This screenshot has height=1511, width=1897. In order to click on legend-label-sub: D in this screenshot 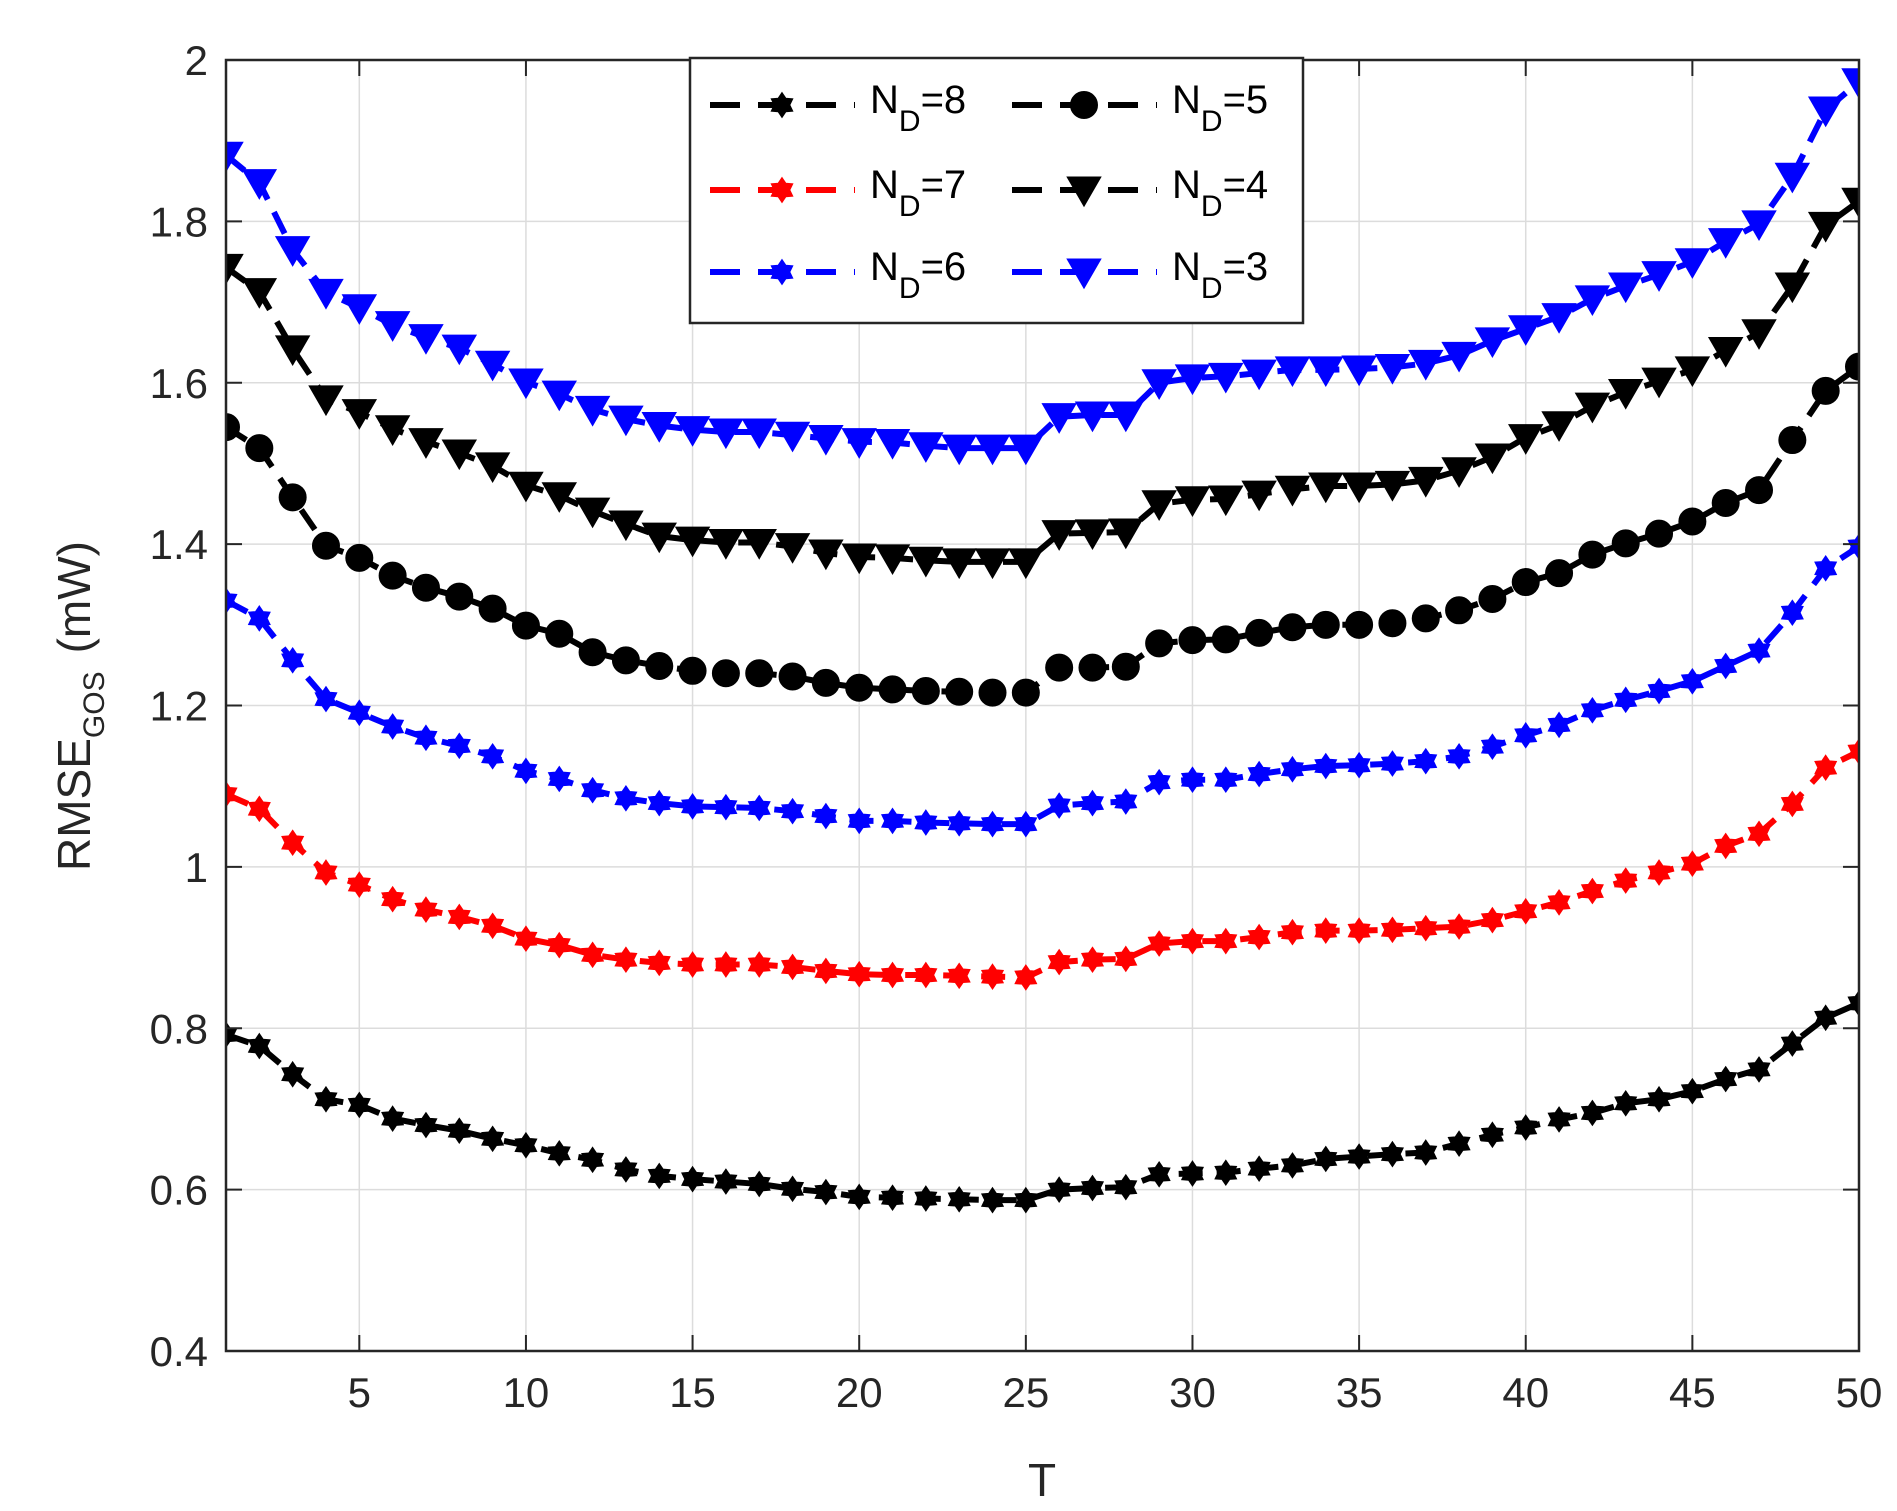, I will do `click(910, 206)`.